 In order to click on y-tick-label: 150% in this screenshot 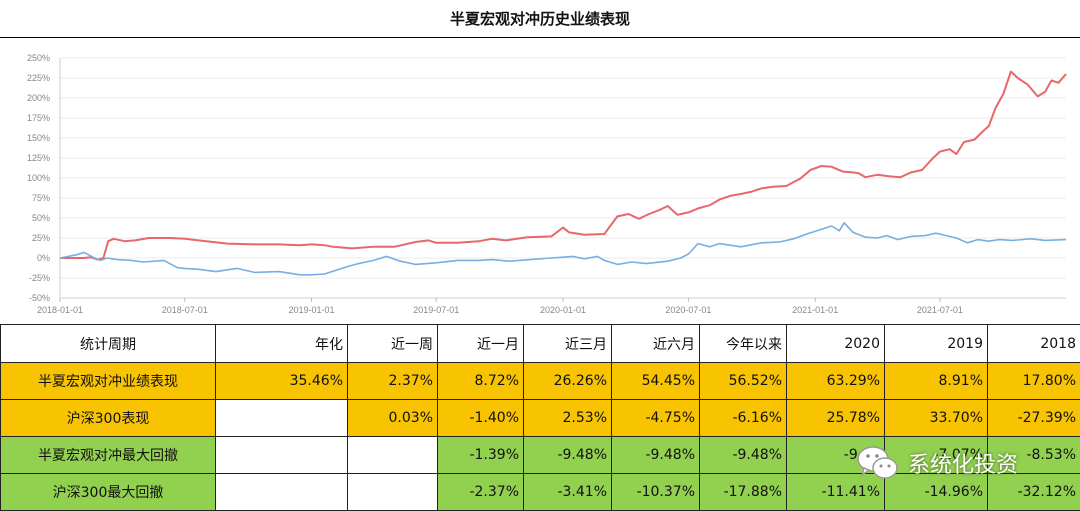, I will do `click(38, 138)`.